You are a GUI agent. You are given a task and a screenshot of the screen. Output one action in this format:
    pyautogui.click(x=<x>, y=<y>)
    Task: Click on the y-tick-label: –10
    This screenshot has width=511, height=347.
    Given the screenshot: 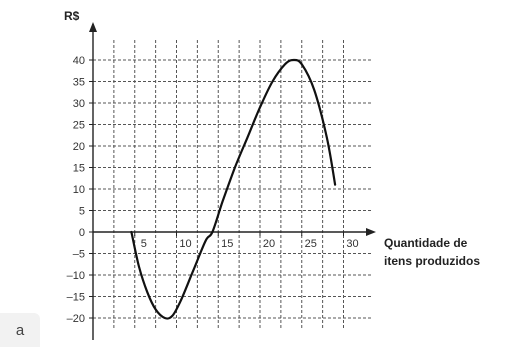 What is the action you would take?
    pyautogui.click(x=76, y=276)
    